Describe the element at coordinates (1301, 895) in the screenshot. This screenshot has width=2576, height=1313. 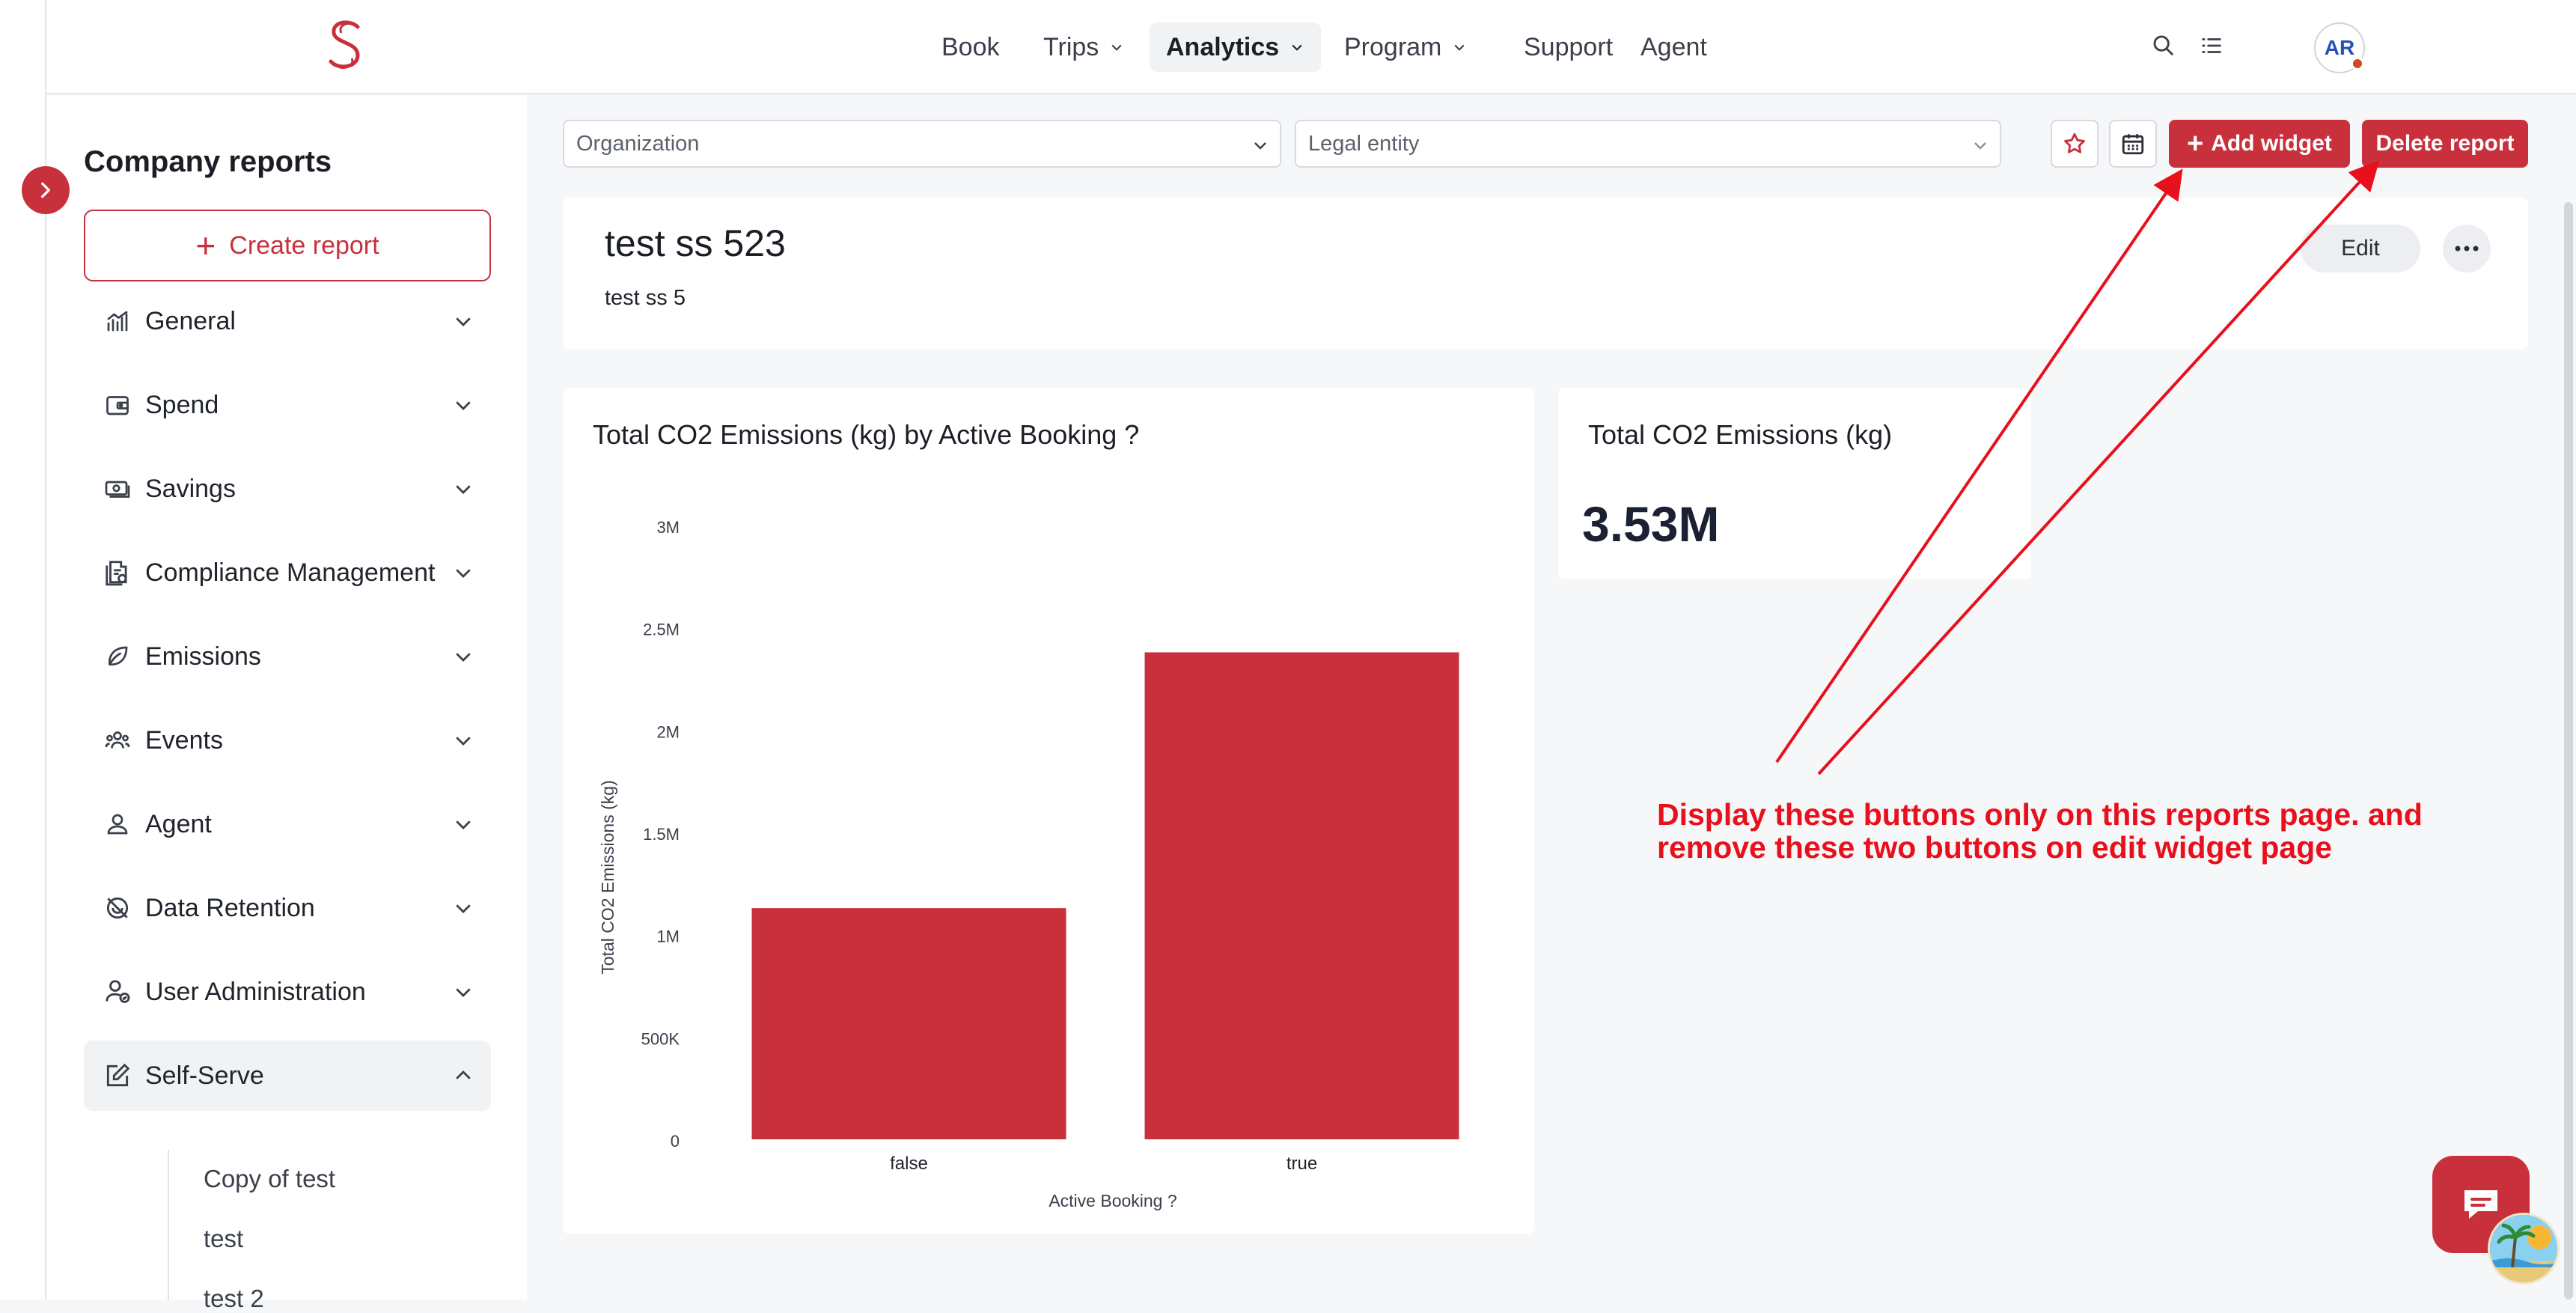
I see `bar-true` at that location.